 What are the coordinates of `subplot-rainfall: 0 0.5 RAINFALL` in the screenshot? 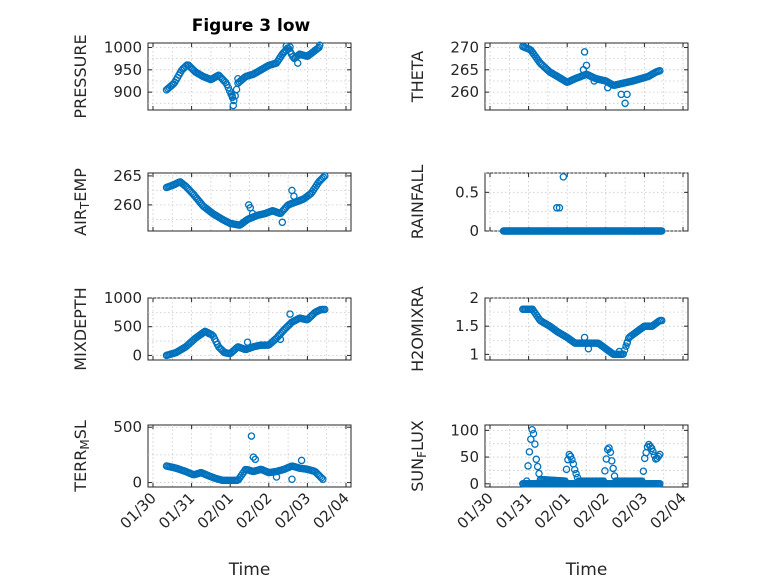 It's located at (548, 202).